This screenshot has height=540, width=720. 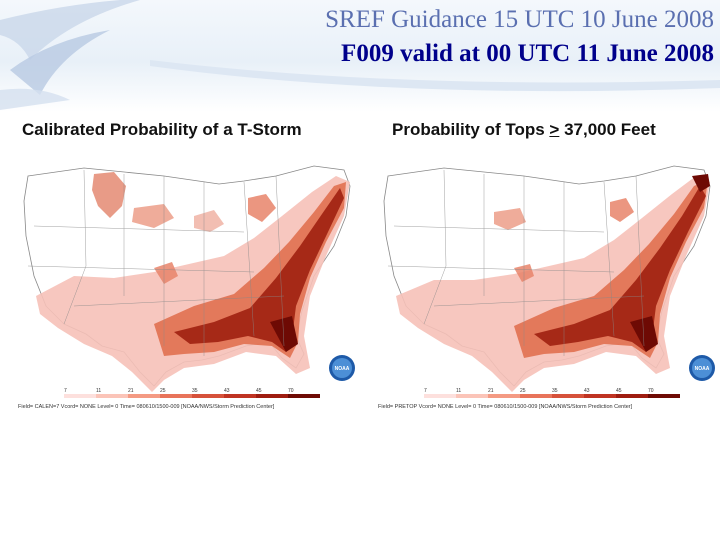 I want to click on right-label-prefix: Probability of Tops, so click(x=471, y=129).